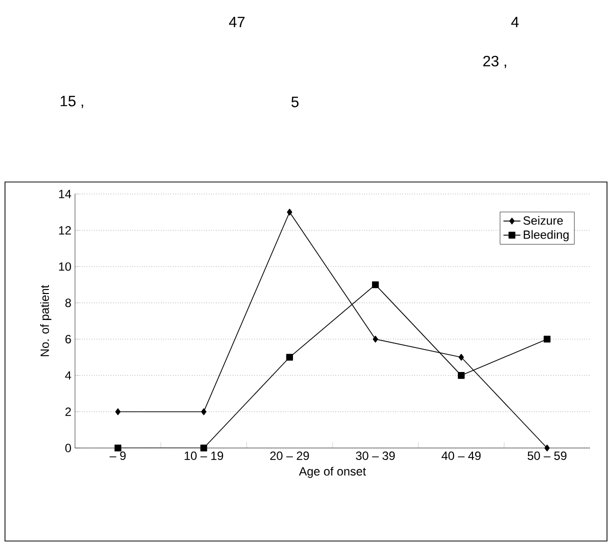 The height and width of the screenshot is (542, 610). What do you see at coordinates (332, 472) in the screenshot?
I see `x-axis-title: Age of onset` at bounding box center [332, 472].